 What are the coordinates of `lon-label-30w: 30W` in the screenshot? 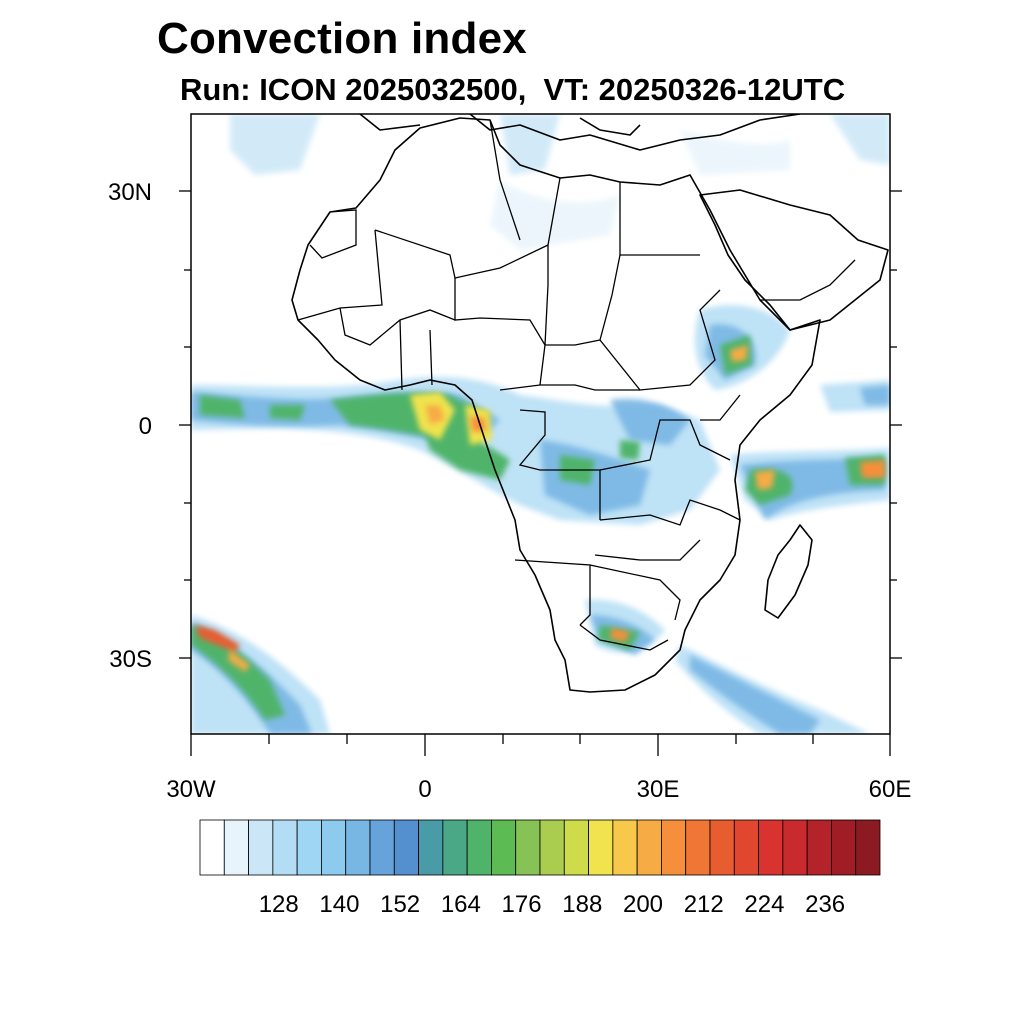 It's located at (191, 789).